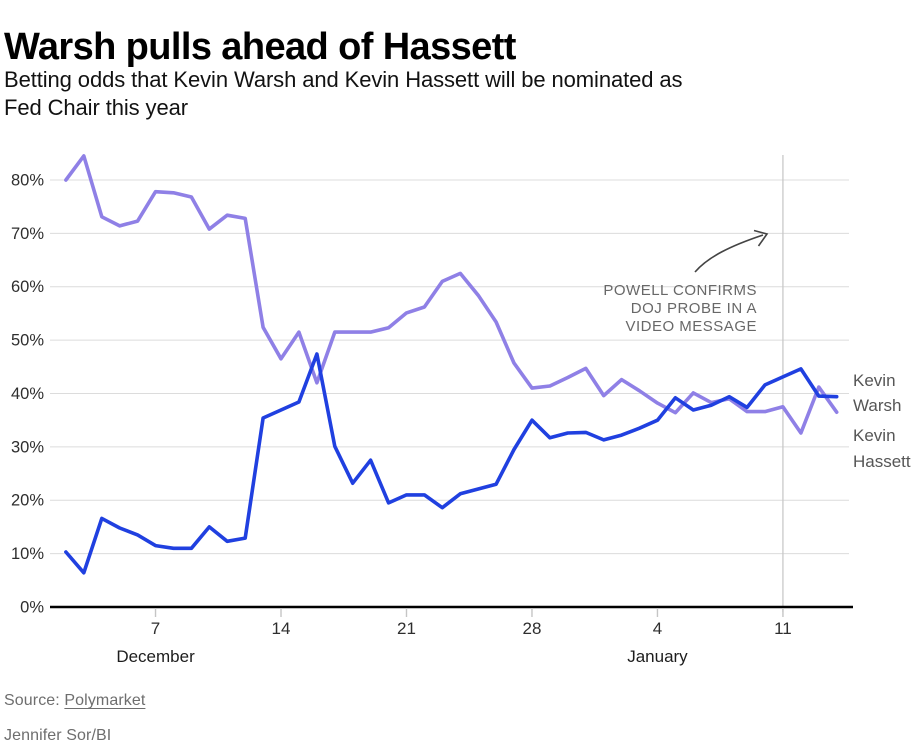 The width and height of the screenshot is (922, 753). What do you see at coordinates (27, 554) in the screenshot?
I see `y-axis-label: 10%` at bounding box center [27, 554].